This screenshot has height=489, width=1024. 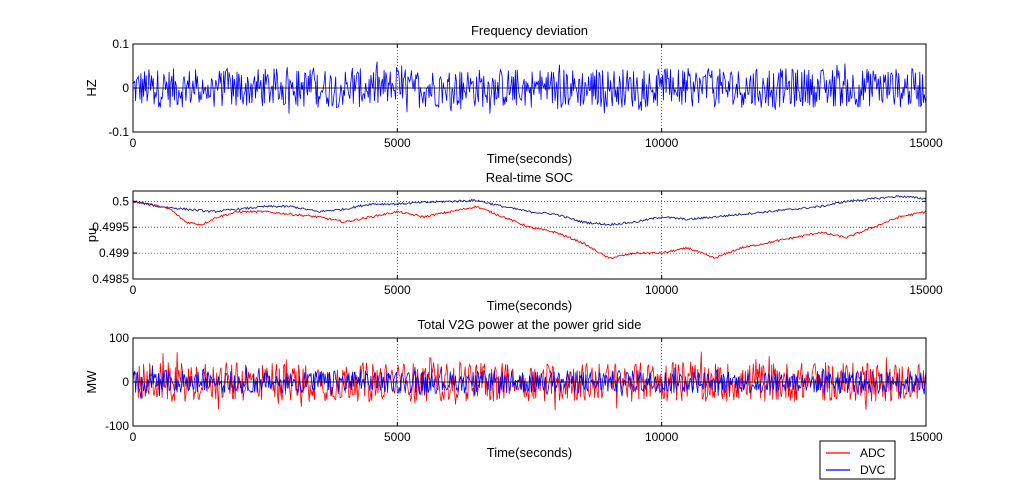 I want to click on y-axis-label: HZ, so click(x=91, y=87).